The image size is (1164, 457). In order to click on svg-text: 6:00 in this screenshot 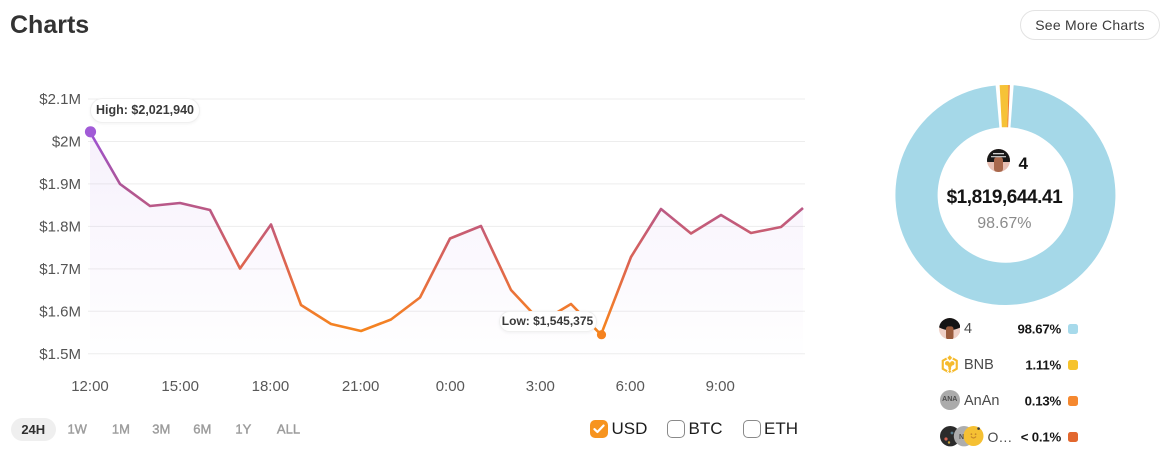, I will do `click(630, 386)`.